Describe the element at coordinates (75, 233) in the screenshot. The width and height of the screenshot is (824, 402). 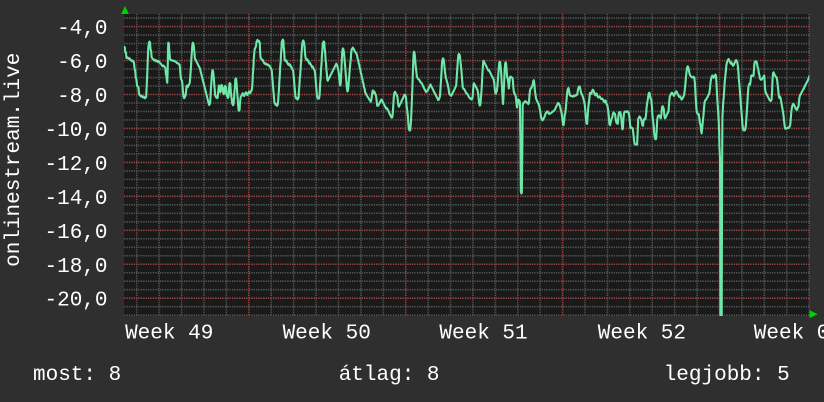
I see `svg-text: -16,0` at that location.